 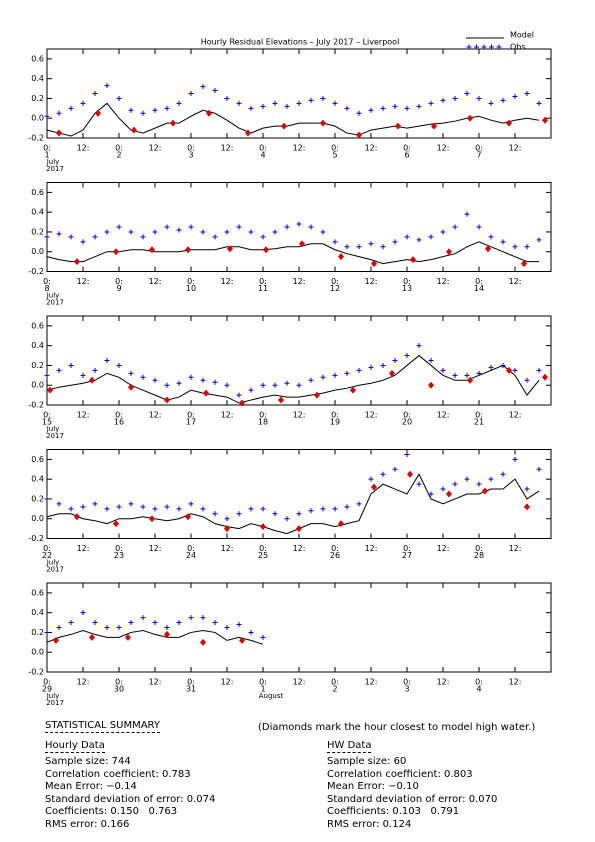 I want to click on day-label: 7, so click(x=478, y=155).